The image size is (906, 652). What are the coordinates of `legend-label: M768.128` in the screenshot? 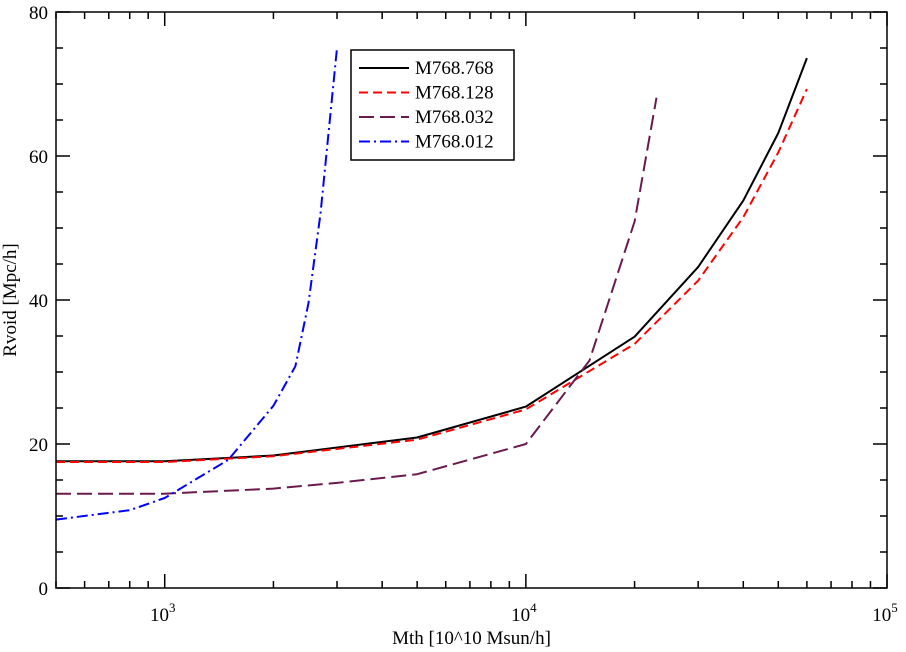 It's located at (454, 93).